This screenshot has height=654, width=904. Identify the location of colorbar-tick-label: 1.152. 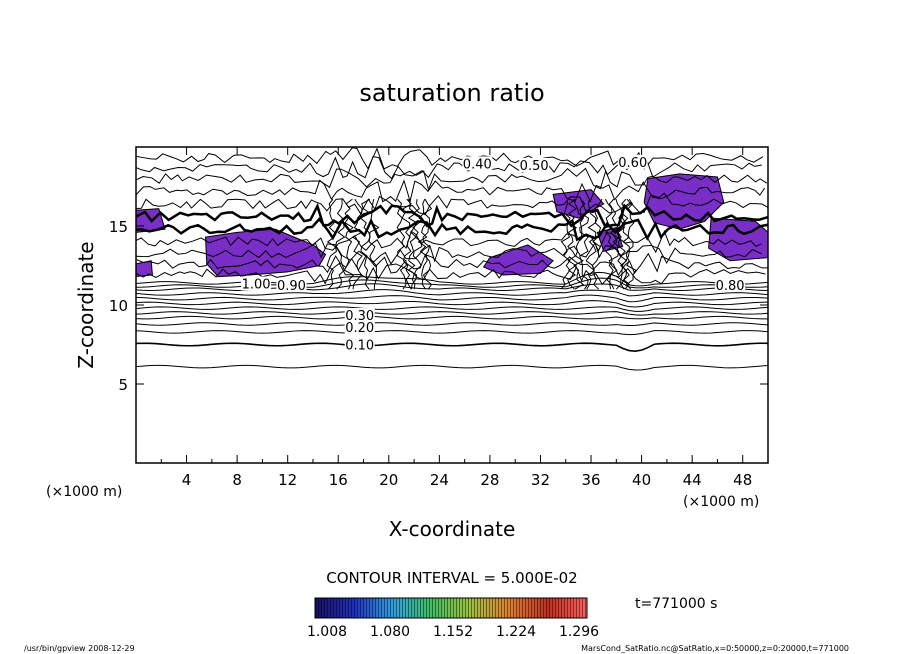
(453, 632).